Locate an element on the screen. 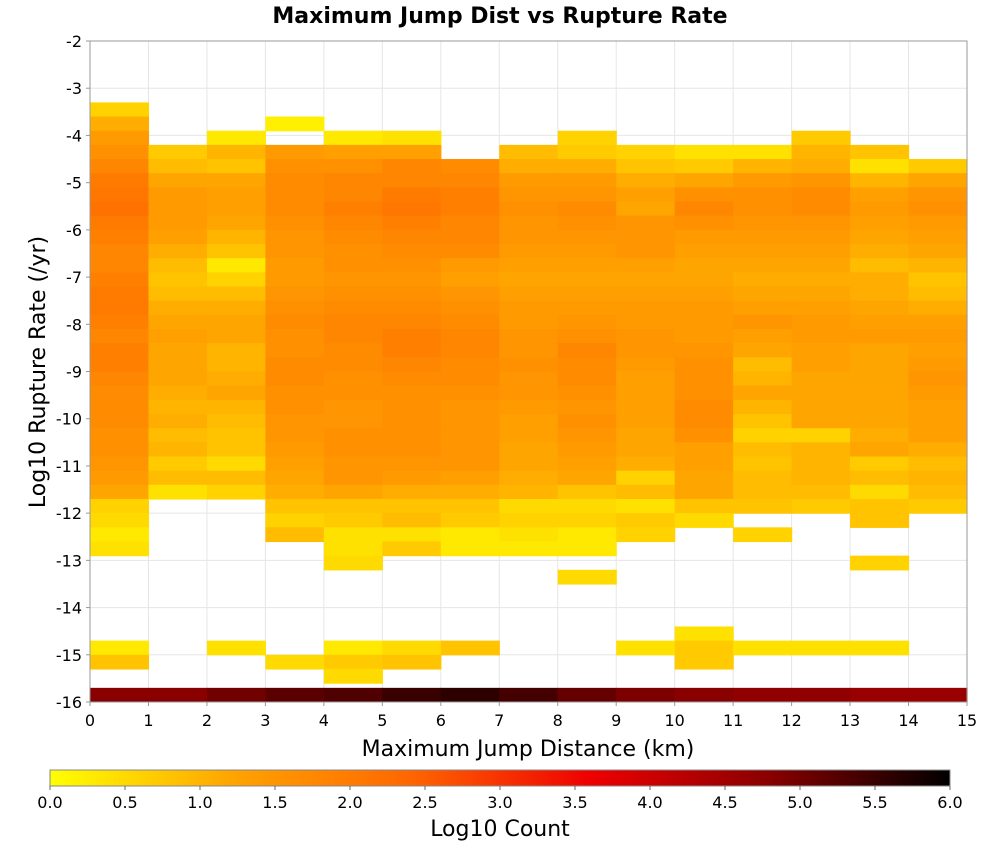 The height and width of the screenshot is (850, 1000). y-tick-label: -2 is located at coordinates (74, 41).